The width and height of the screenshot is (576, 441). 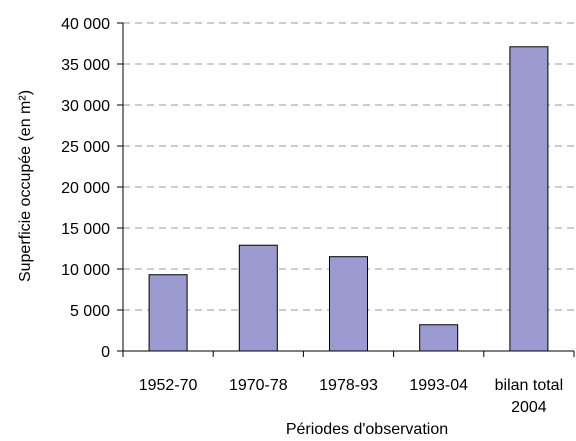 What do you see at coordinates (85, 106) in the screenshot?
I see `y-tick-label: 30 000` at bounding box center [85, 106].